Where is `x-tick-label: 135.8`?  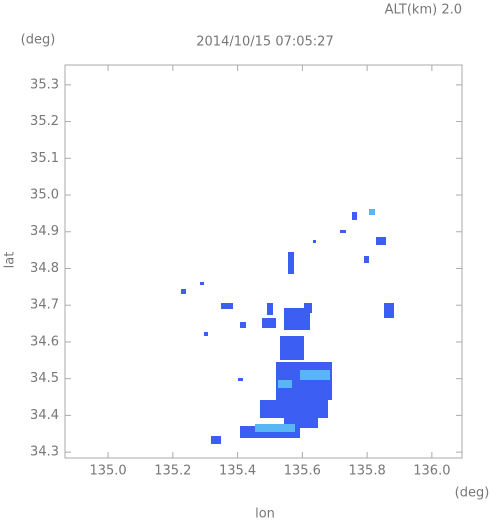 x-tick-label: 135.8 is located at coordinates (367, 471).